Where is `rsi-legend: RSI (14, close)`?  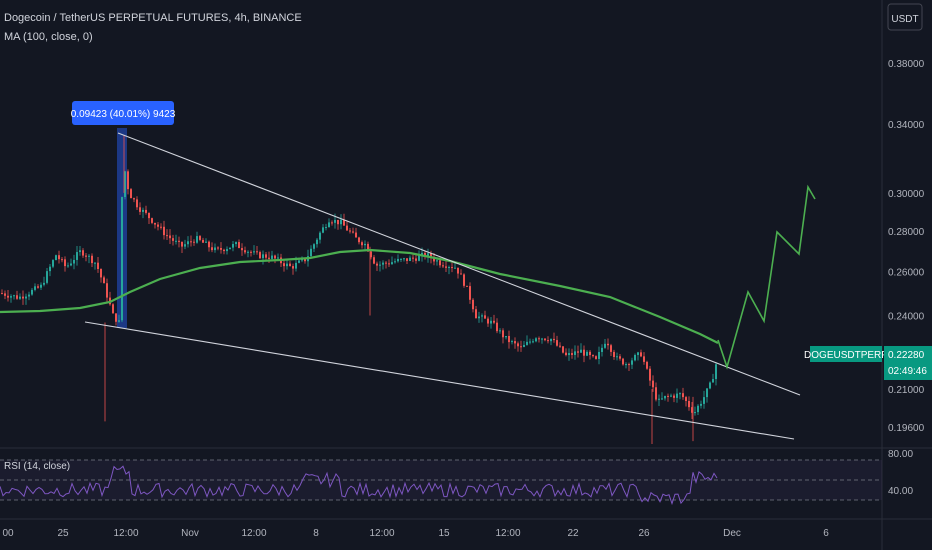 rsi-legend: RSI (14, close) is located at coordinates (37, 466).